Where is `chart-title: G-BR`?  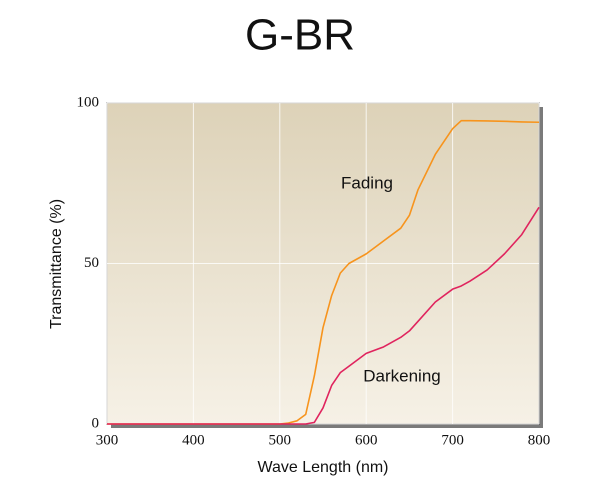 chart-title: G-BR is located at coordinates (300, 35).